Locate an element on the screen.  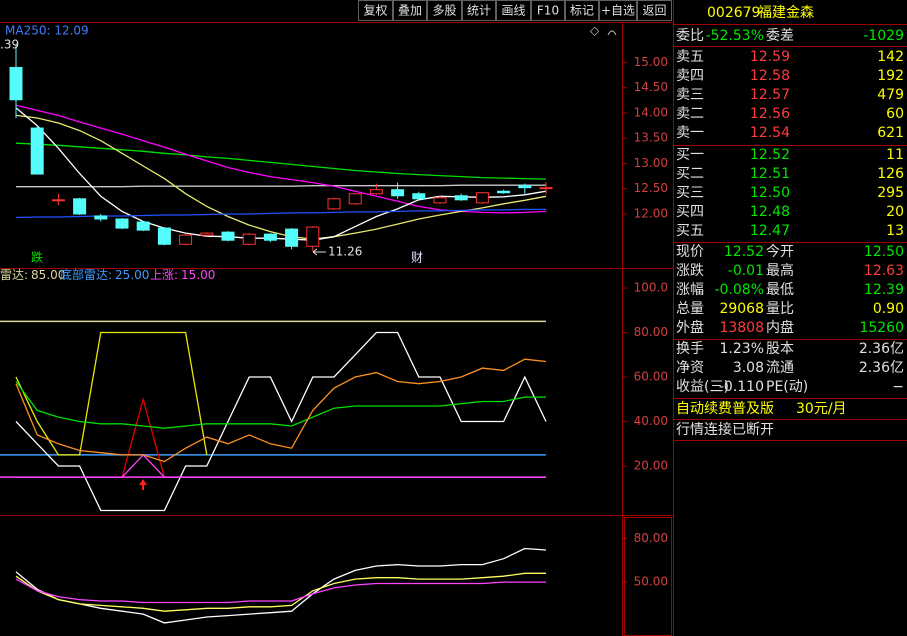
book-label: 卖四 is located at coordinates (690, 76).